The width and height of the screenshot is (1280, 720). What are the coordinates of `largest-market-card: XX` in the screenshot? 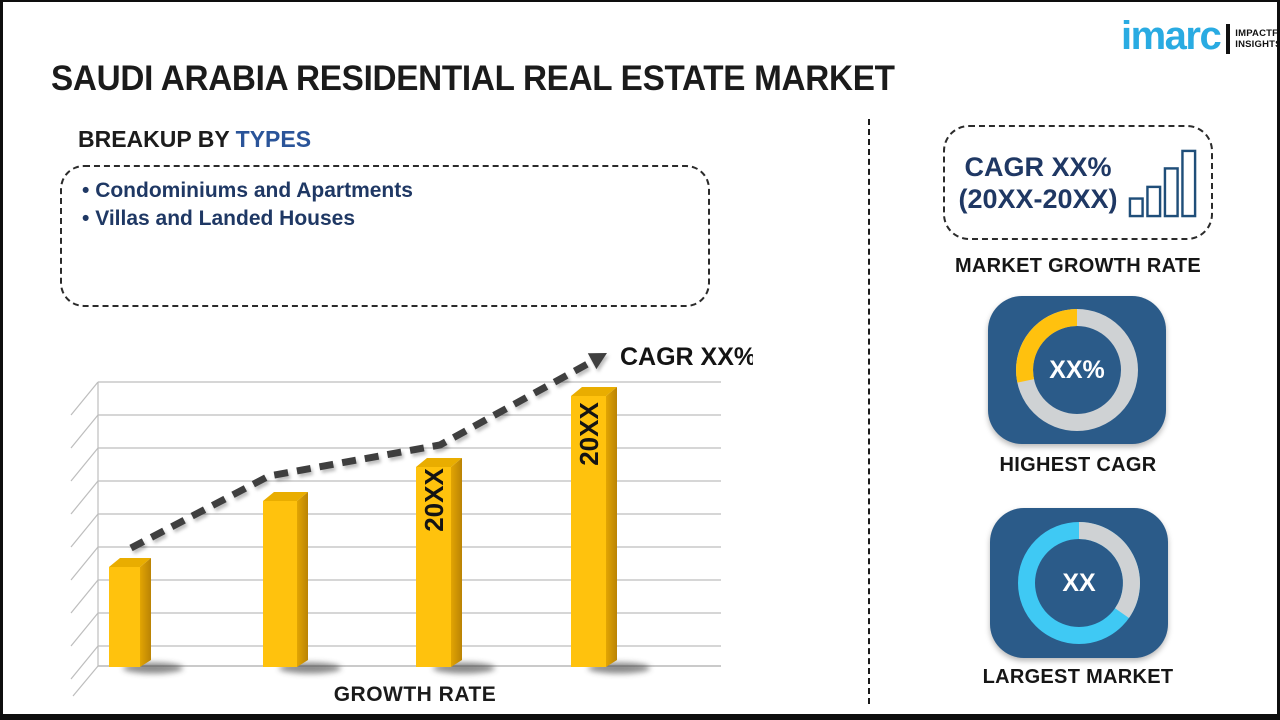 It's located at (1079, 583).